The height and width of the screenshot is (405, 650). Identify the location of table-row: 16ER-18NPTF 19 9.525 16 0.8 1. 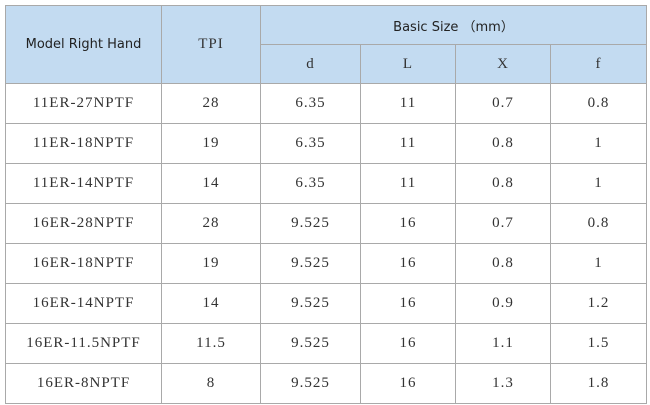
(326, 263).